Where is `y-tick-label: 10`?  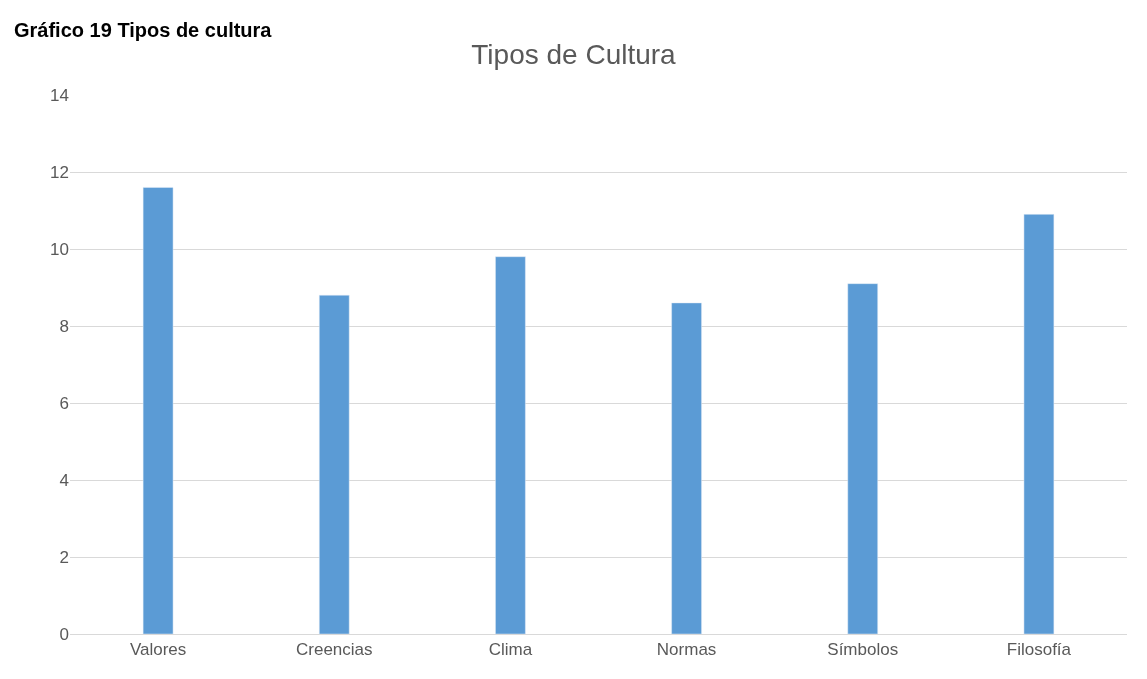 y-tick-label: 10 is located at coordinates (59, 249).